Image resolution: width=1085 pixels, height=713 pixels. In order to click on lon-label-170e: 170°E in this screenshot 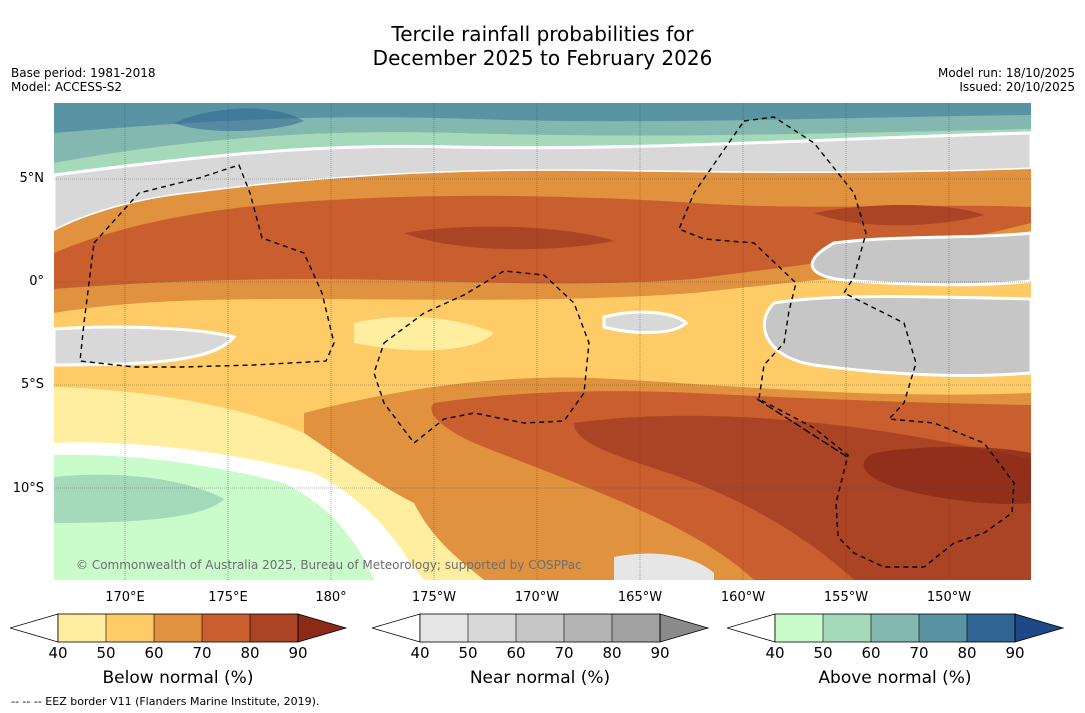, I will do `click(125, 597)`.